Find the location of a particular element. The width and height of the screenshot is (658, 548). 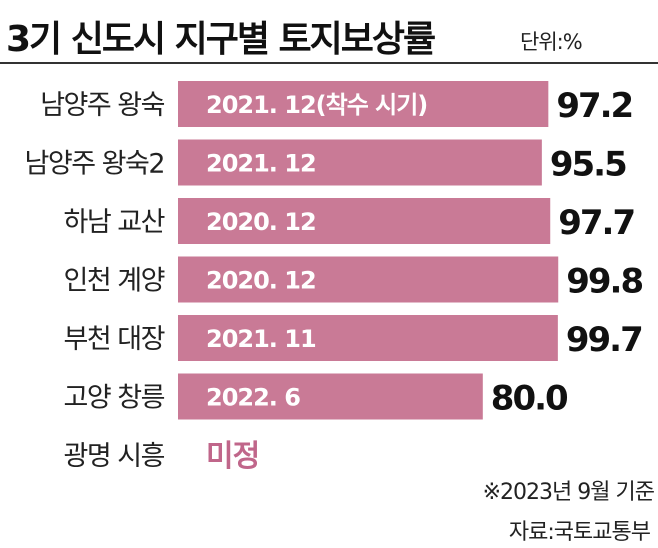

value-label: 99.8 is located at coordinates (604, 282).